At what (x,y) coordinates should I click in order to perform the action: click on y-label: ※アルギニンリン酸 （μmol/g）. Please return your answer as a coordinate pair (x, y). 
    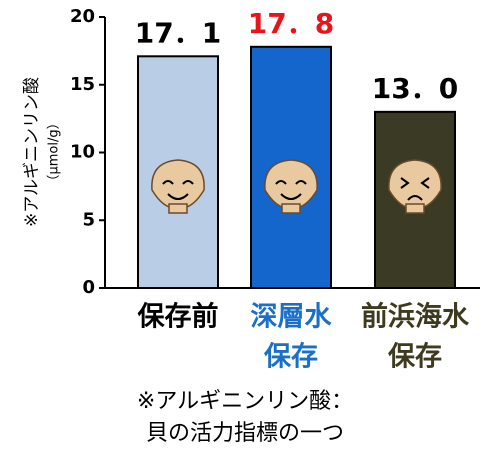
    Looking at the image, I should click on (42, 152).